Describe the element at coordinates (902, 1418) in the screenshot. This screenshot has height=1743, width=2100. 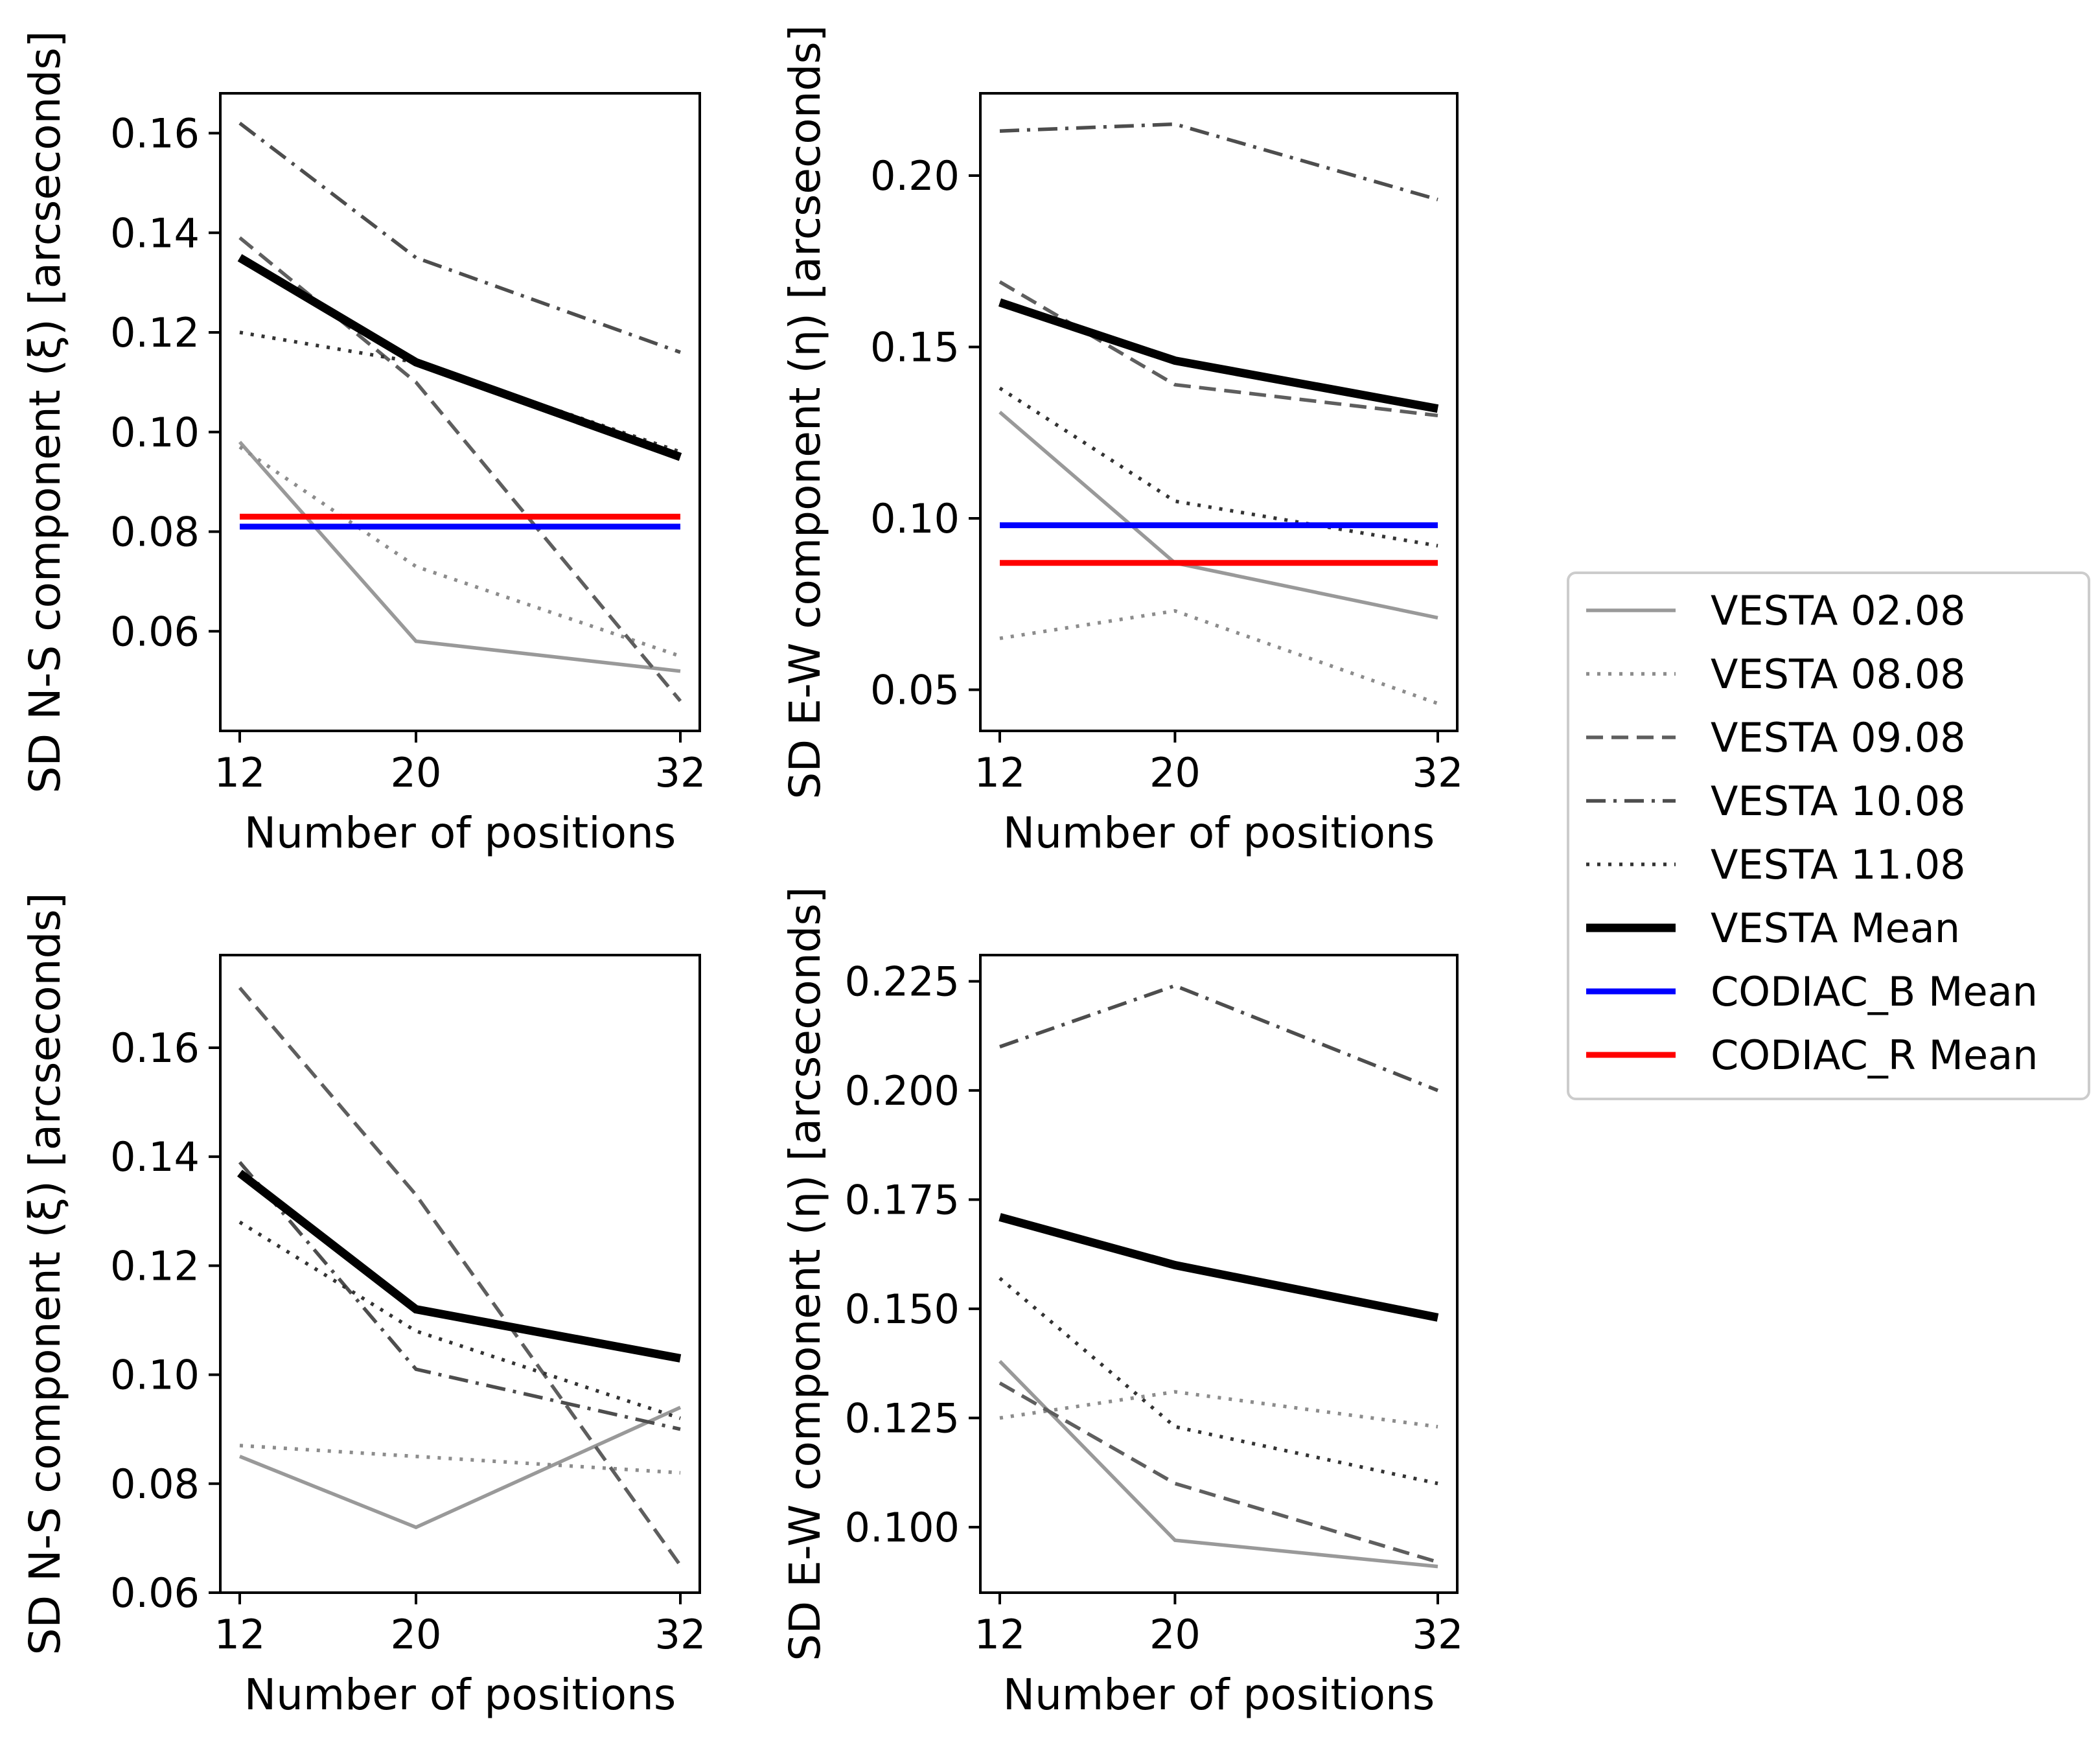
I see `y-tick-label: 0.125` at that location.